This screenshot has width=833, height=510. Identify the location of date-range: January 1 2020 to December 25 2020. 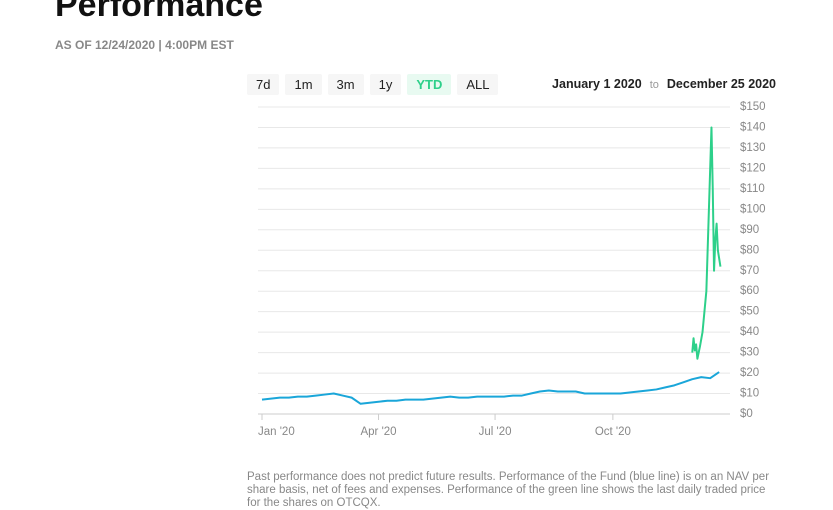
(664, 84).